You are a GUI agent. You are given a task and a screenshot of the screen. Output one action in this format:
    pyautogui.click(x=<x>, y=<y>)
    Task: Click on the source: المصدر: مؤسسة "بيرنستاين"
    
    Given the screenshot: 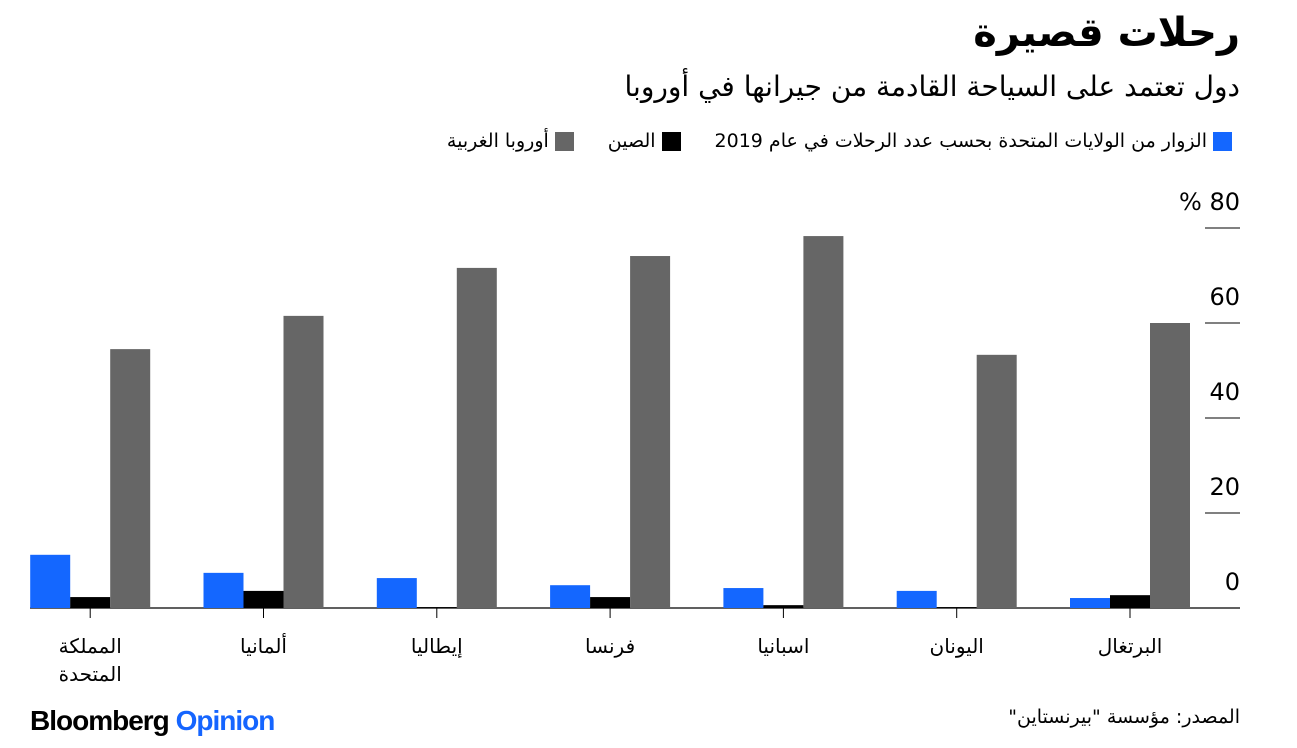 What is the action you would take?
    pyautogui.click(x=1124, y=717)
    